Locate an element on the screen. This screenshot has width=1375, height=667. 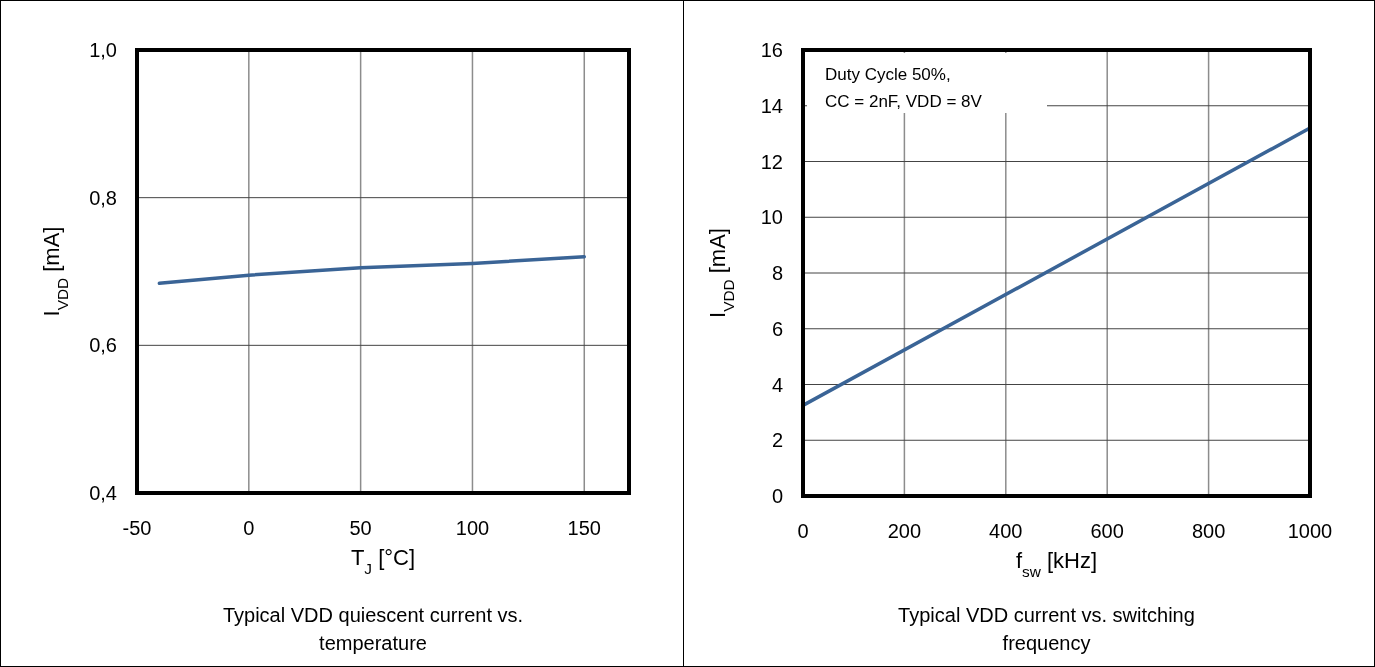
x-axis-title: f$_{sw}$ [kHz] is located at coordinates (1056, 564).